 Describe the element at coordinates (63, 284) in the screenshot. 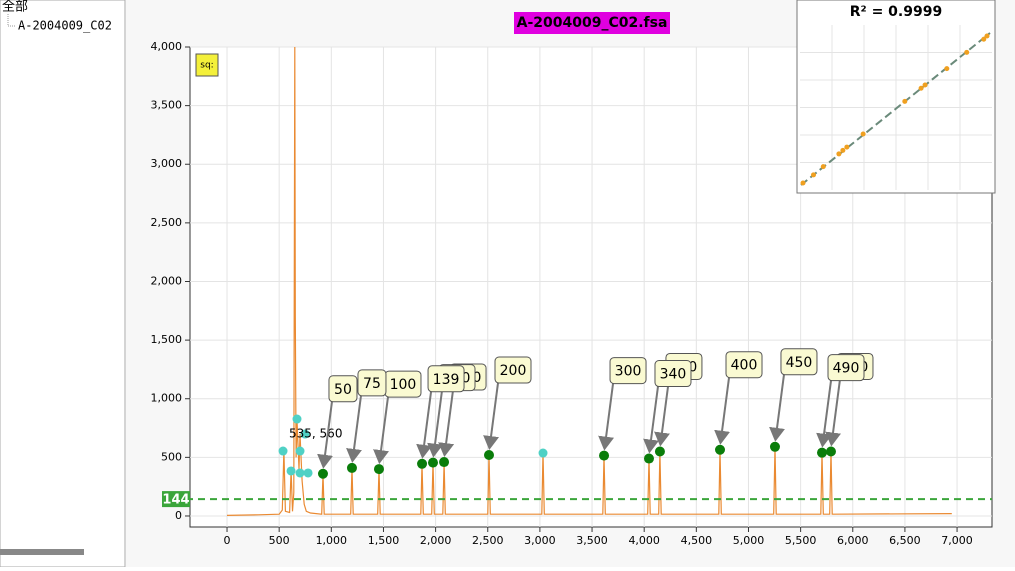

I see `tree-panel` at that location.